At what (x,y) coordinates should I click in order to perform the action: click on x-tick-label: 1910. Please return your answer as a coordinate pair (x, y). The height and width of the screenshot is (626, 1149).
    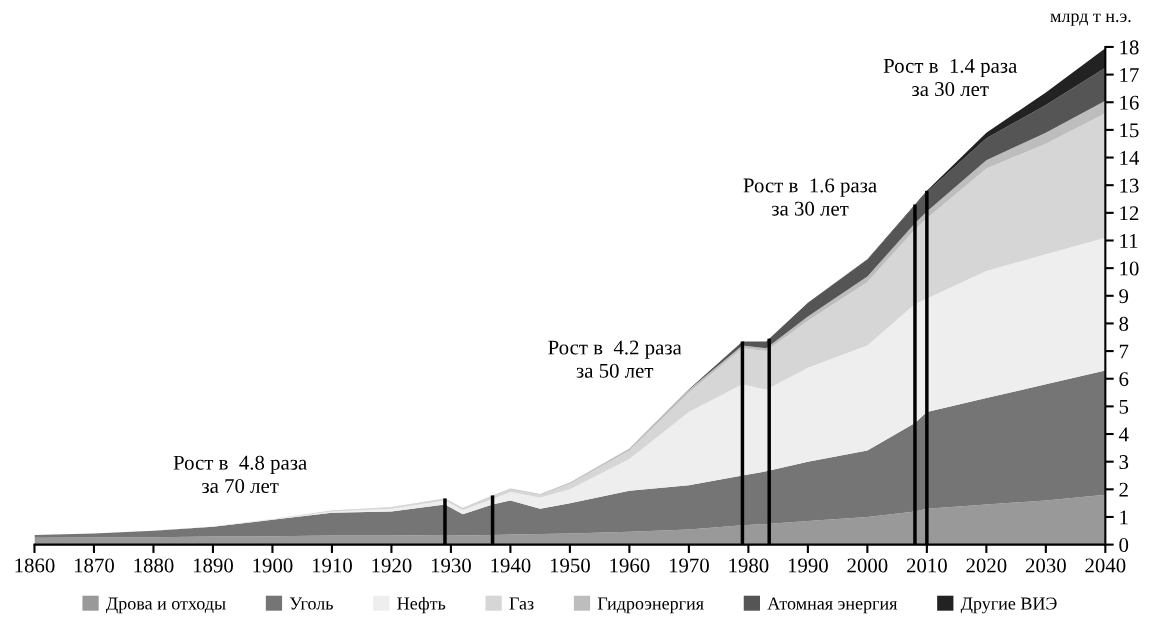
    Looking at the image, I should click on (332, 565).